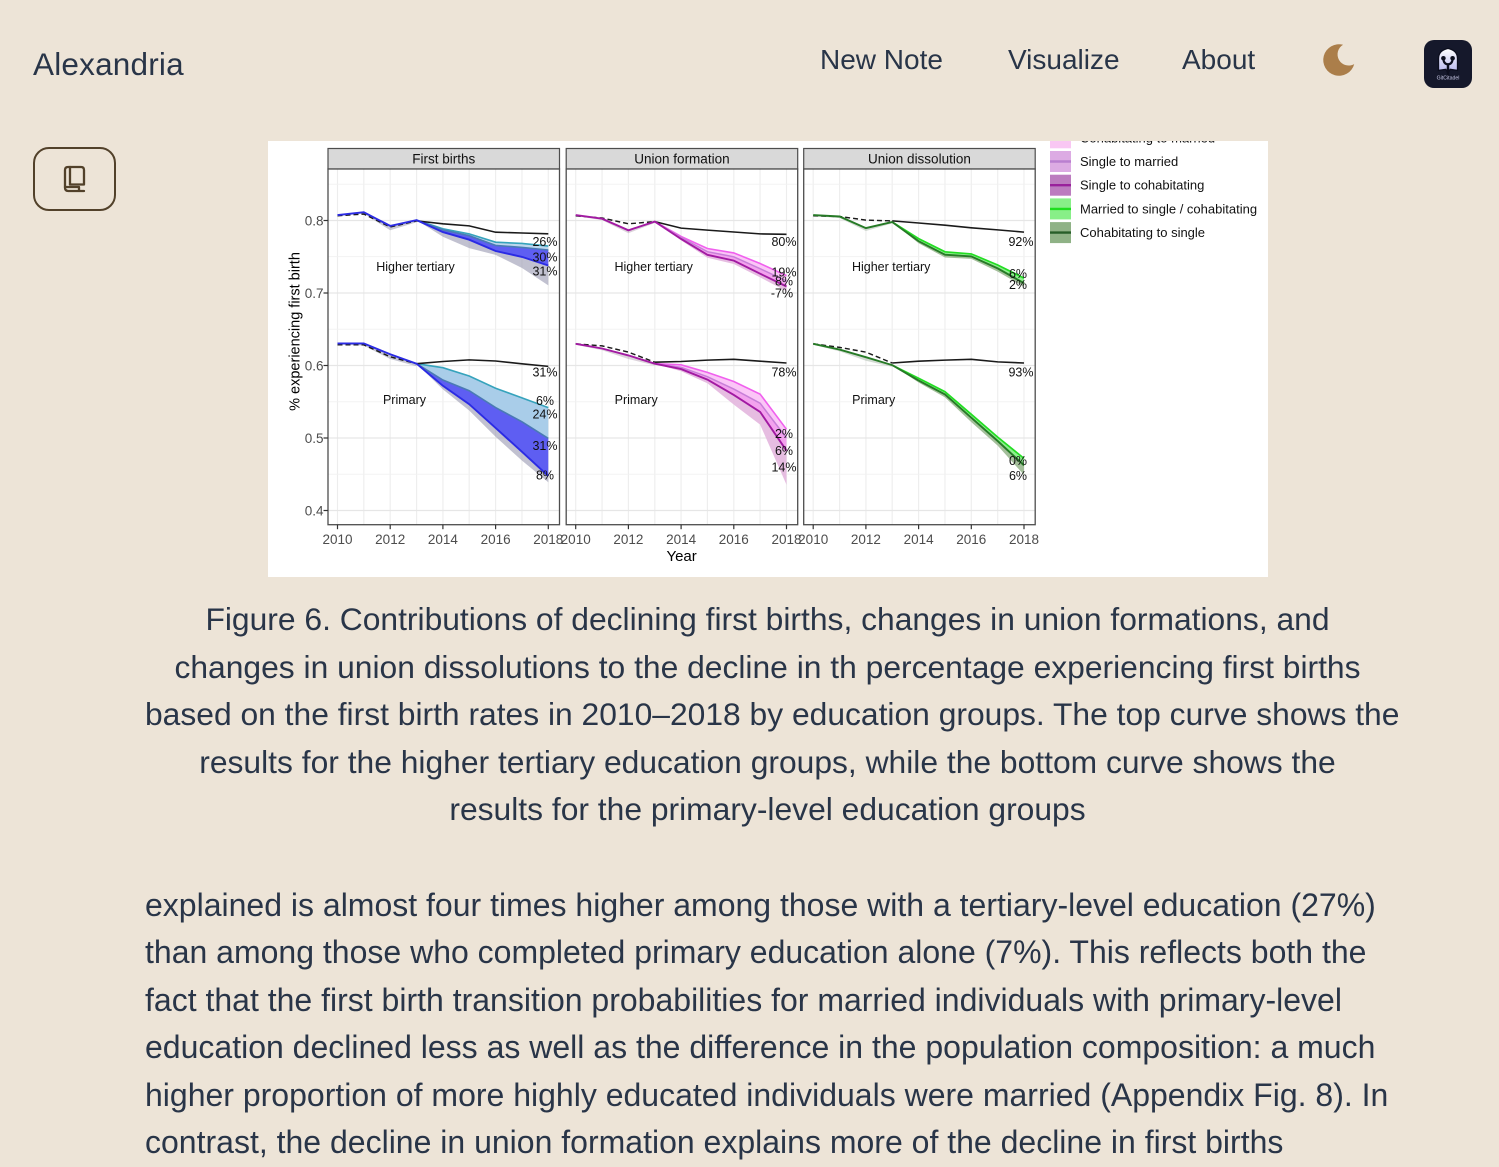  What do you see at coordinates (1020, 242) in the screenshot?
I see `svg-text: 92%` at bounding box center [1020, 242].